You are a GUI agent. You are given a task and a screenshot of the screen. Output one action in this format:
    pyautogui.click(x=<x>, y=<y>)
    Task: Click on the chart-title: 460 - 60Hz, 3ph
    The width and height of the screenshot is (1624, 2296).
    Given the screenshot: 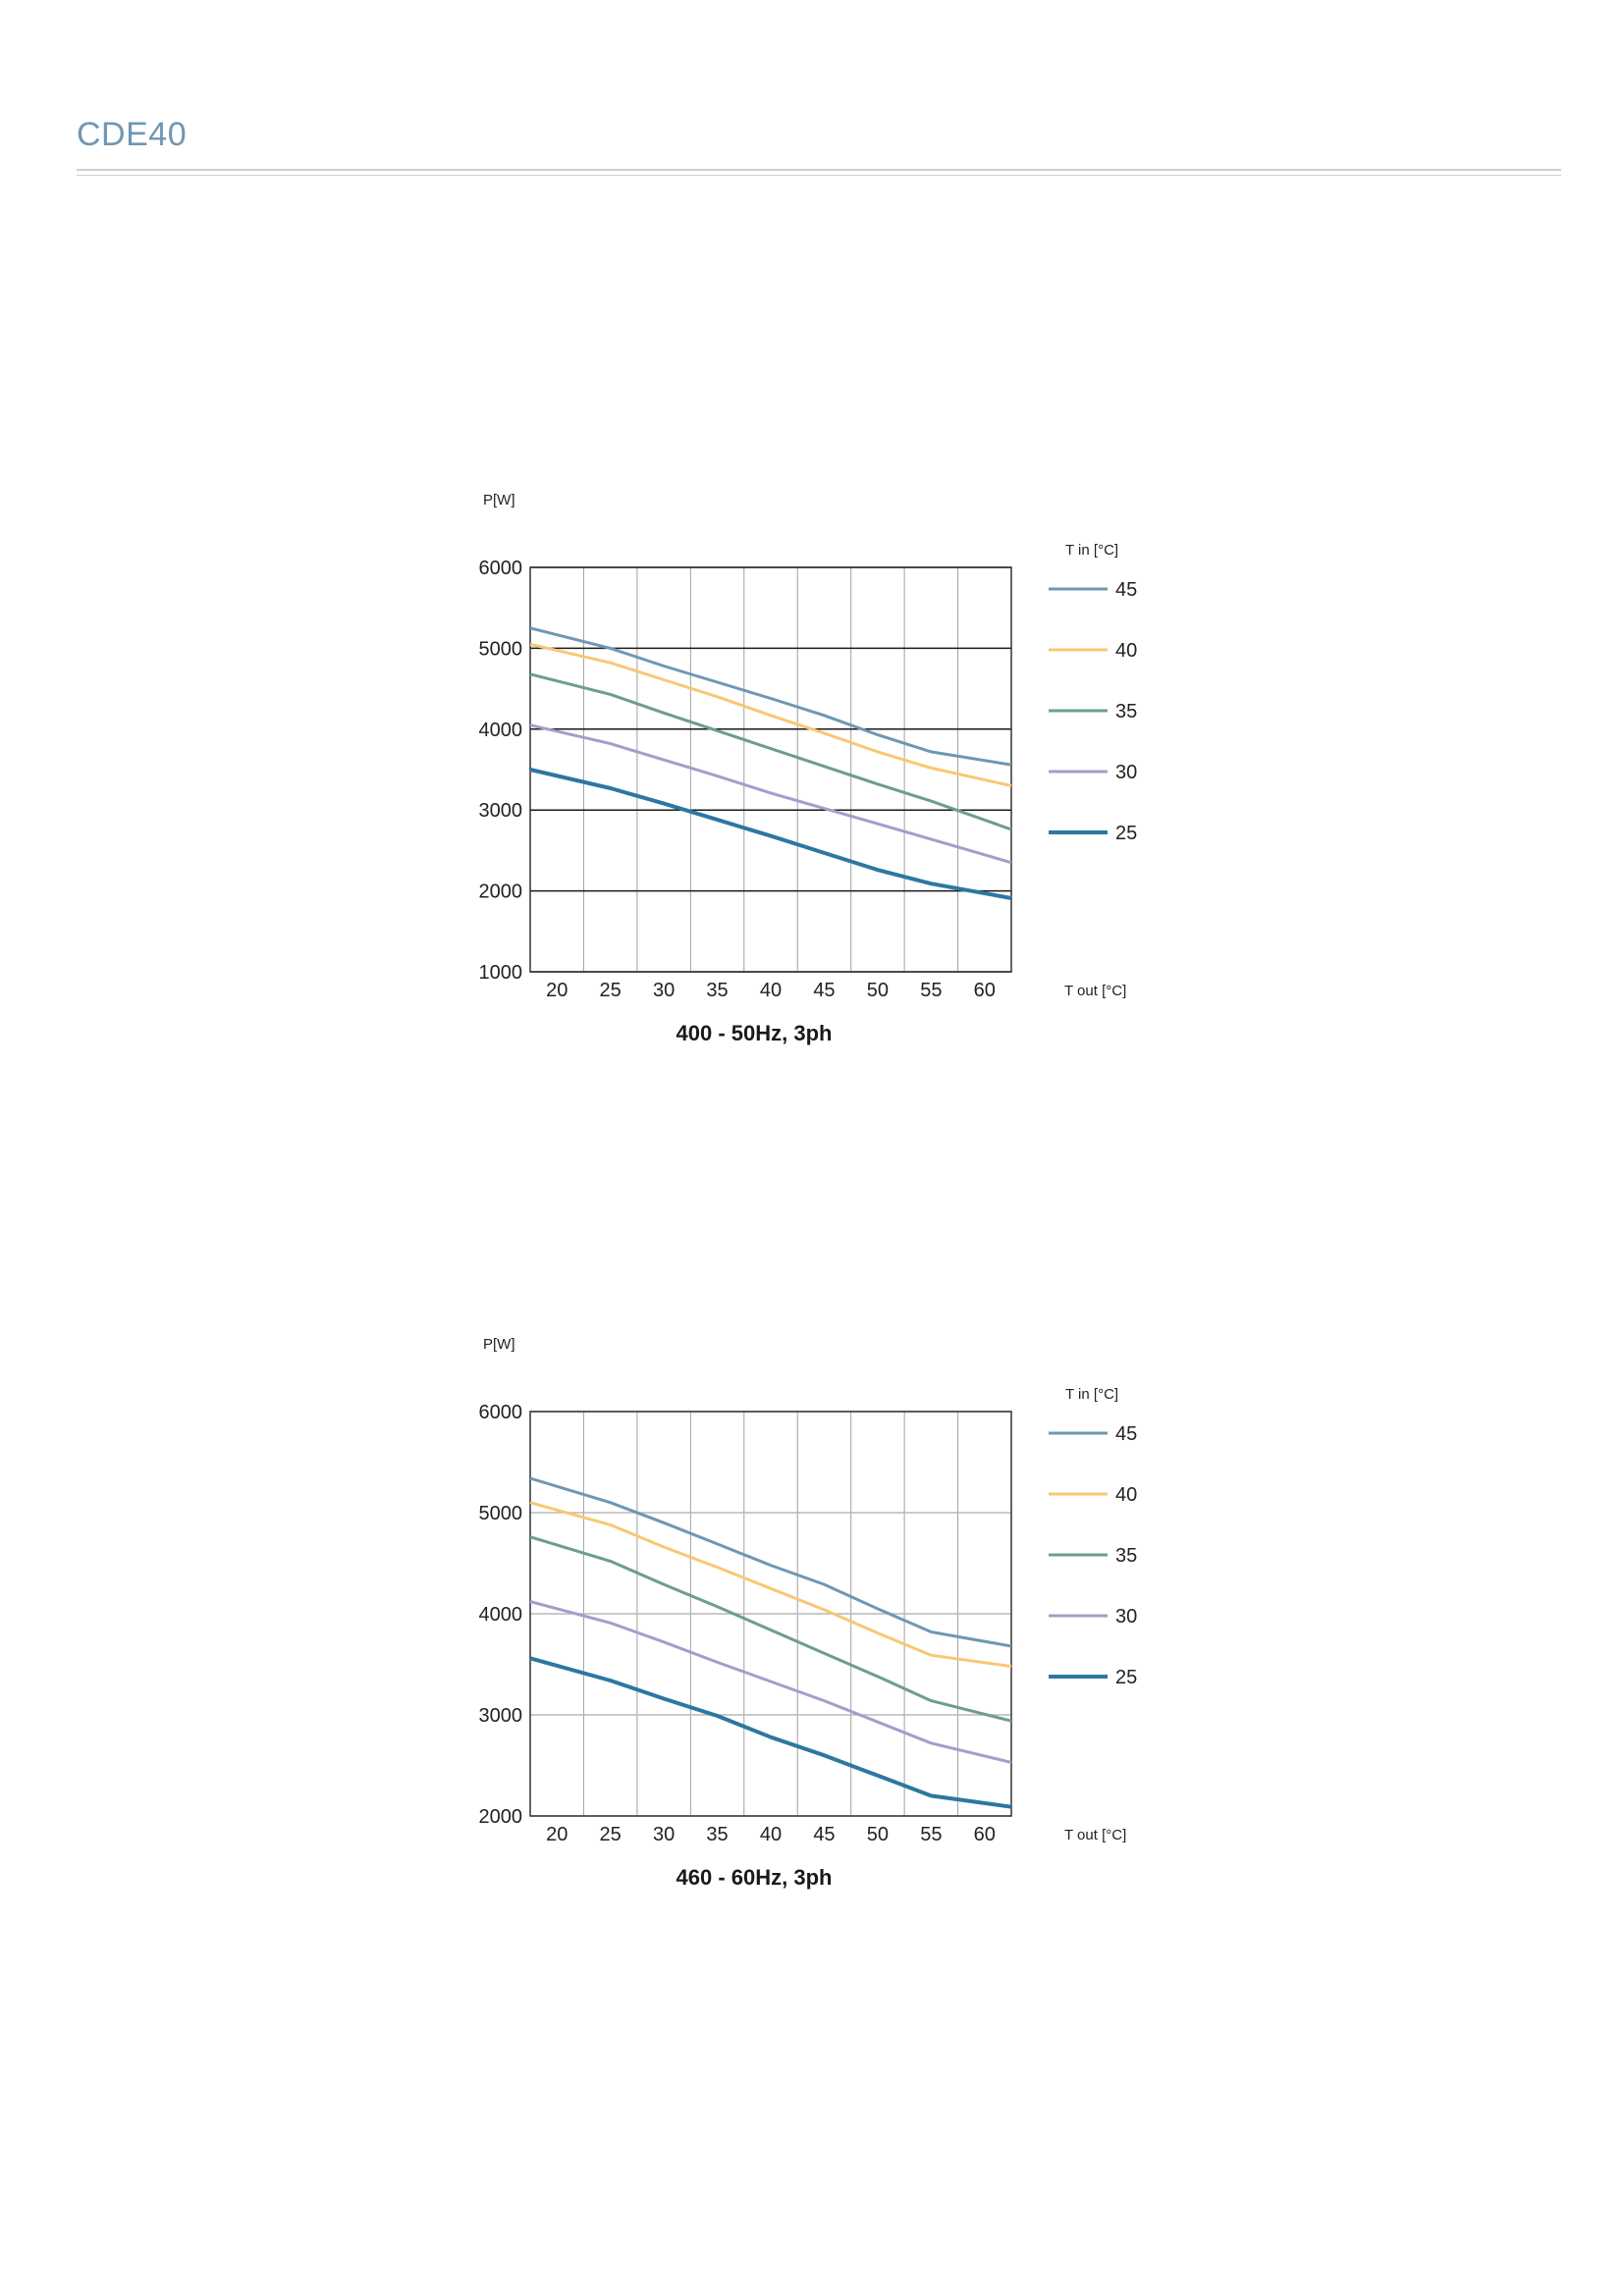 What is the action you would take?
    pyautogui.click(x=754, y=1877)
    